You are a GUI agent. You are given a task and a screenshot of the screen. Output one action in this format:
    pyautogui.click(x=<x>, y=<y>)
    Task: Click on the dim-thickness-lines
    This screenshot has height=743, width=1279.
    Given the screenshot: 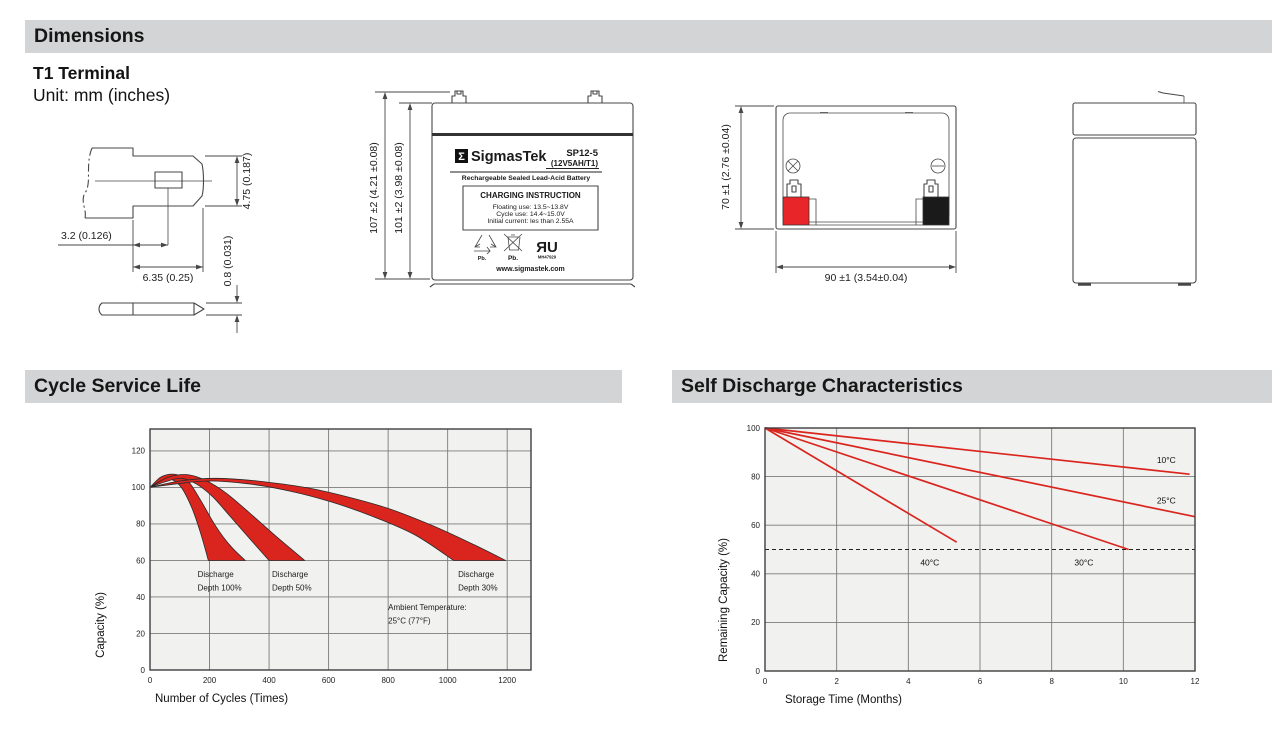 What is the action you would take?
    pyautogui.click(x=224, y=309)
    